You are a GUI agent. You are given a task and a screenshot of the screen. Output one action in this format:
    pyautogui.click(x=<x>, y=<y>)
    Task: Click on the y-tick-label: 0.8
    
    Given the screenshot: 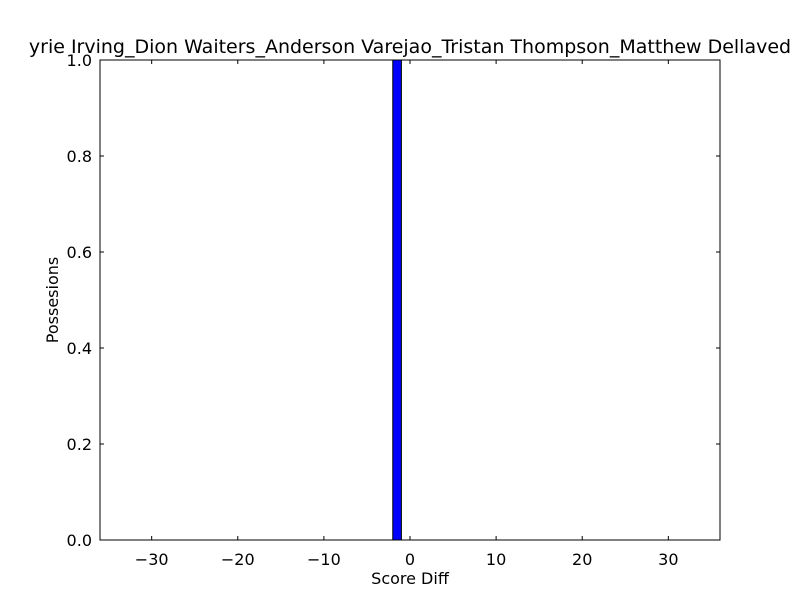 What is the action you would take?
    pyautogui.click(x=79, y=156)
    